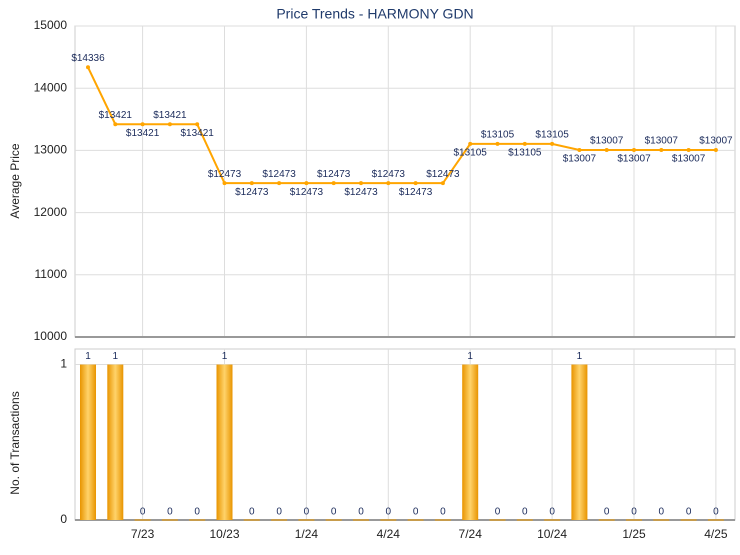 This screenshot has height=555, width=740. I want to click on y-axis-label: Average Price, so click(15, 180).